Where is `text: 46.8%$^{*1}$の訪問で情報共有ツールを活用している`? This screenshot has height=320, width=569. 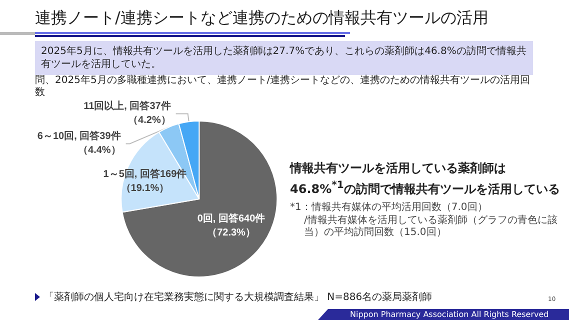 text: 46.8%$^{*1}$の訪問で情報共有ツールを活用している is located at coordinates (425, 189).